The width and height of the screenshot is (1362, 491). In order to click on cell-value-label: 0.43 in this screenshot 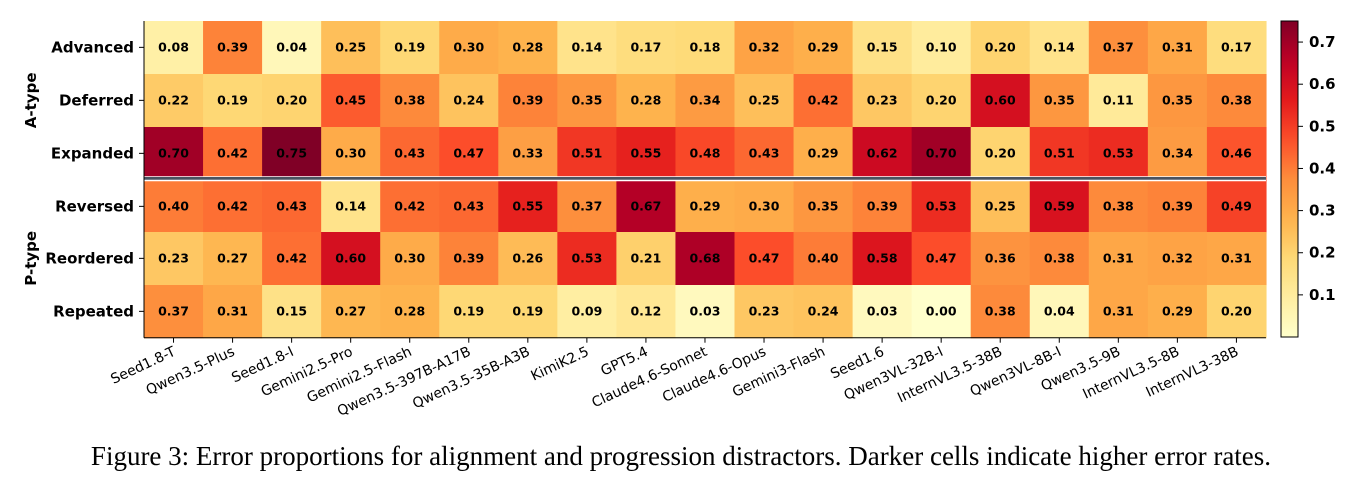, I will do `click(468, 205)`.